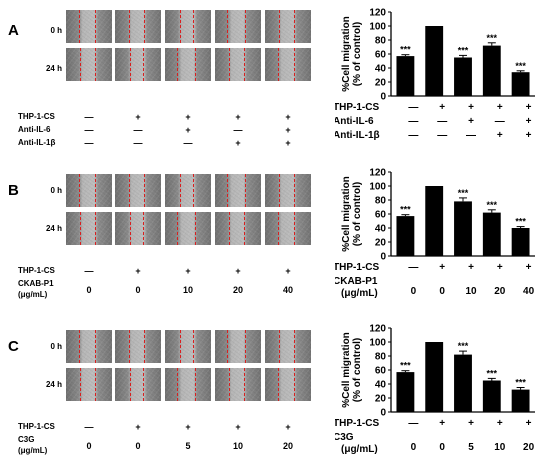 The image size is (550, 468). I want to click on treatment-value: 5, so click(188, 446).